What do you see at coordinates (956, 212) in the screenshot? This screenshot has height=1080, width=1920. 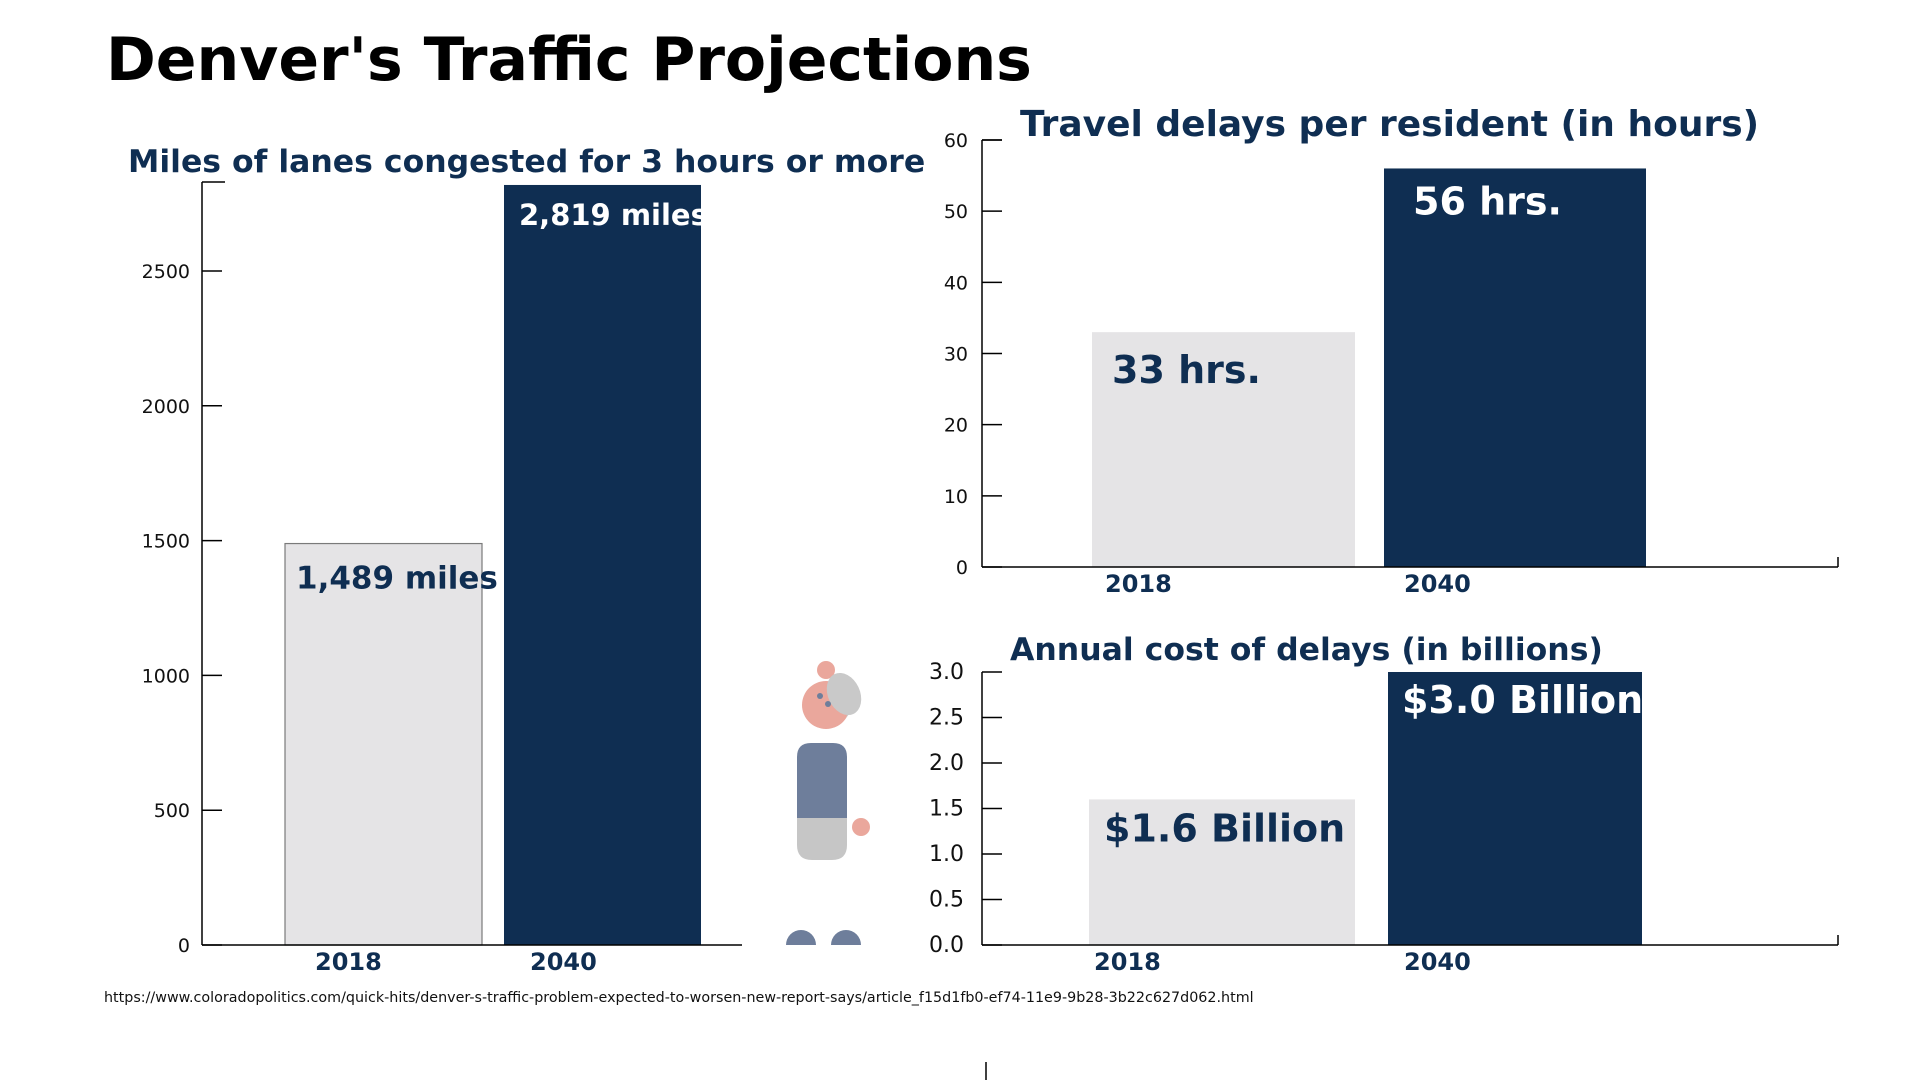 I see `y-tick-label: 50` at bounding box center [956, 212].